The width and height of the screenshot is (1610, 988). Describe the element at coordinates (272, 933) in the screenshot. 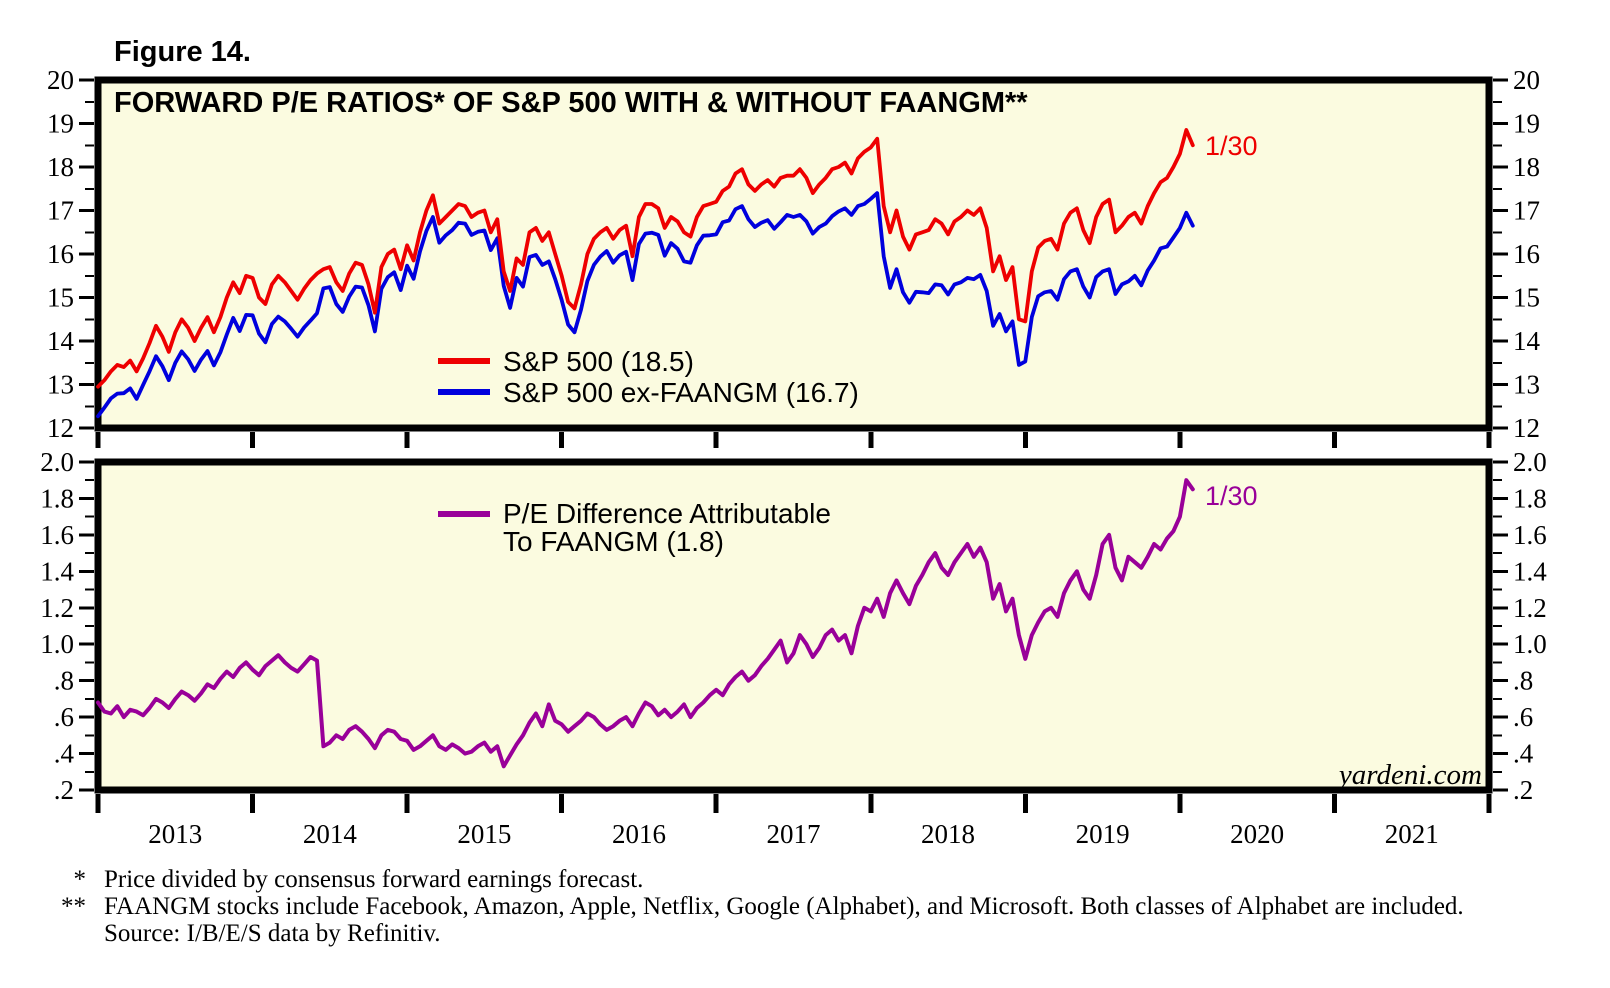

I see `footnote-source-text: Source: I/B/E/S data by Refinitiv.` at that location.